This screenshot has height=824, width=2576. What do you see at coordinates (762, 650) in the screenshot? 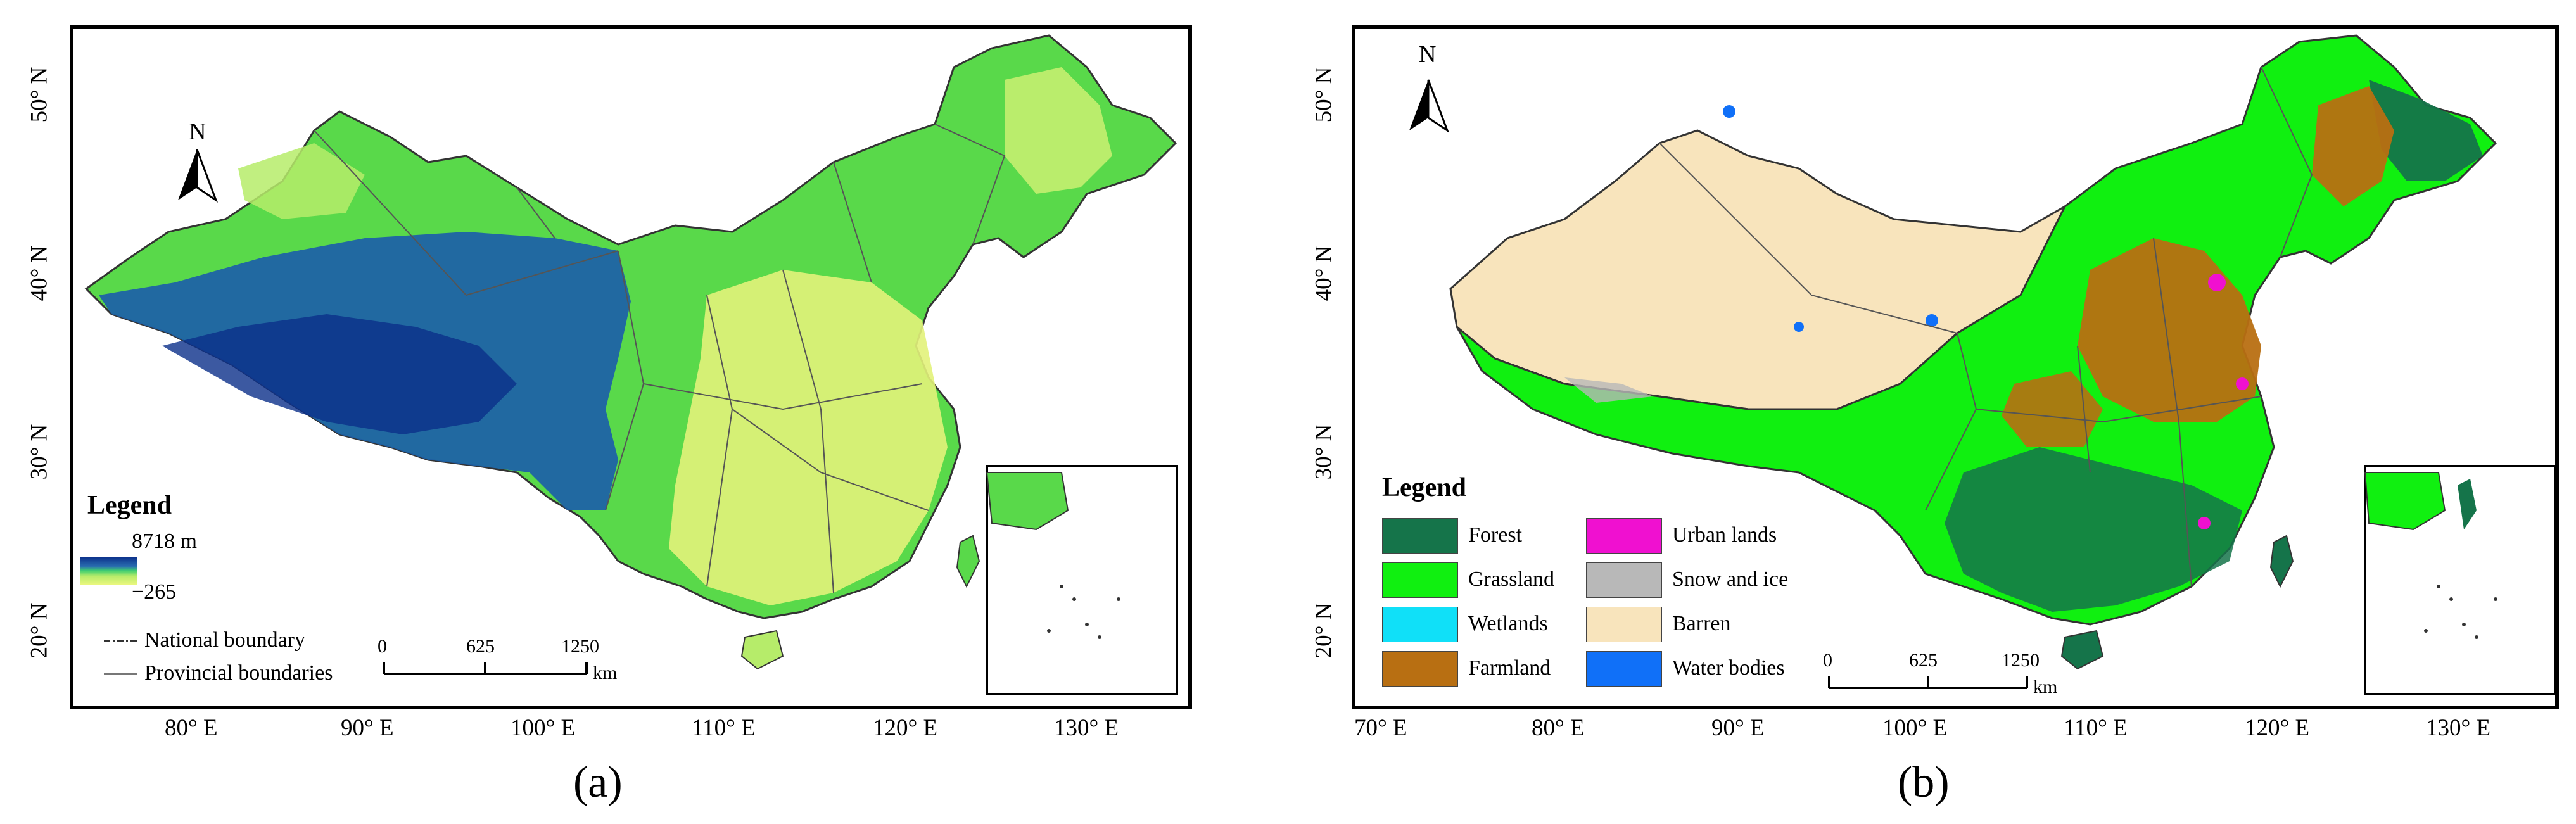
I see `hainan-a` at bounding box center [762, 650].